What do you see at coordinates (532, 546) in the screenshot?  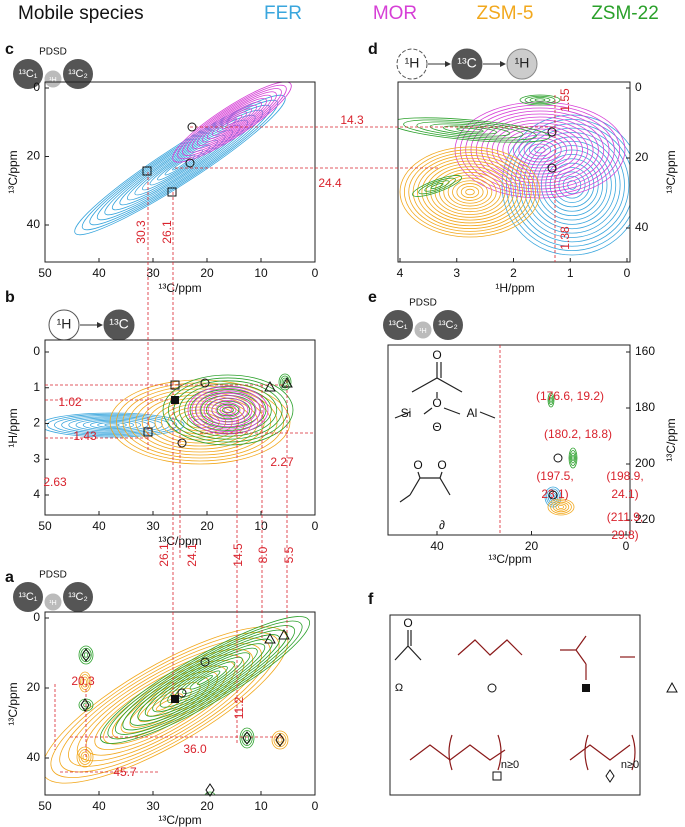 I see `x-tick-label: 20` at bounding box center [532, 546].